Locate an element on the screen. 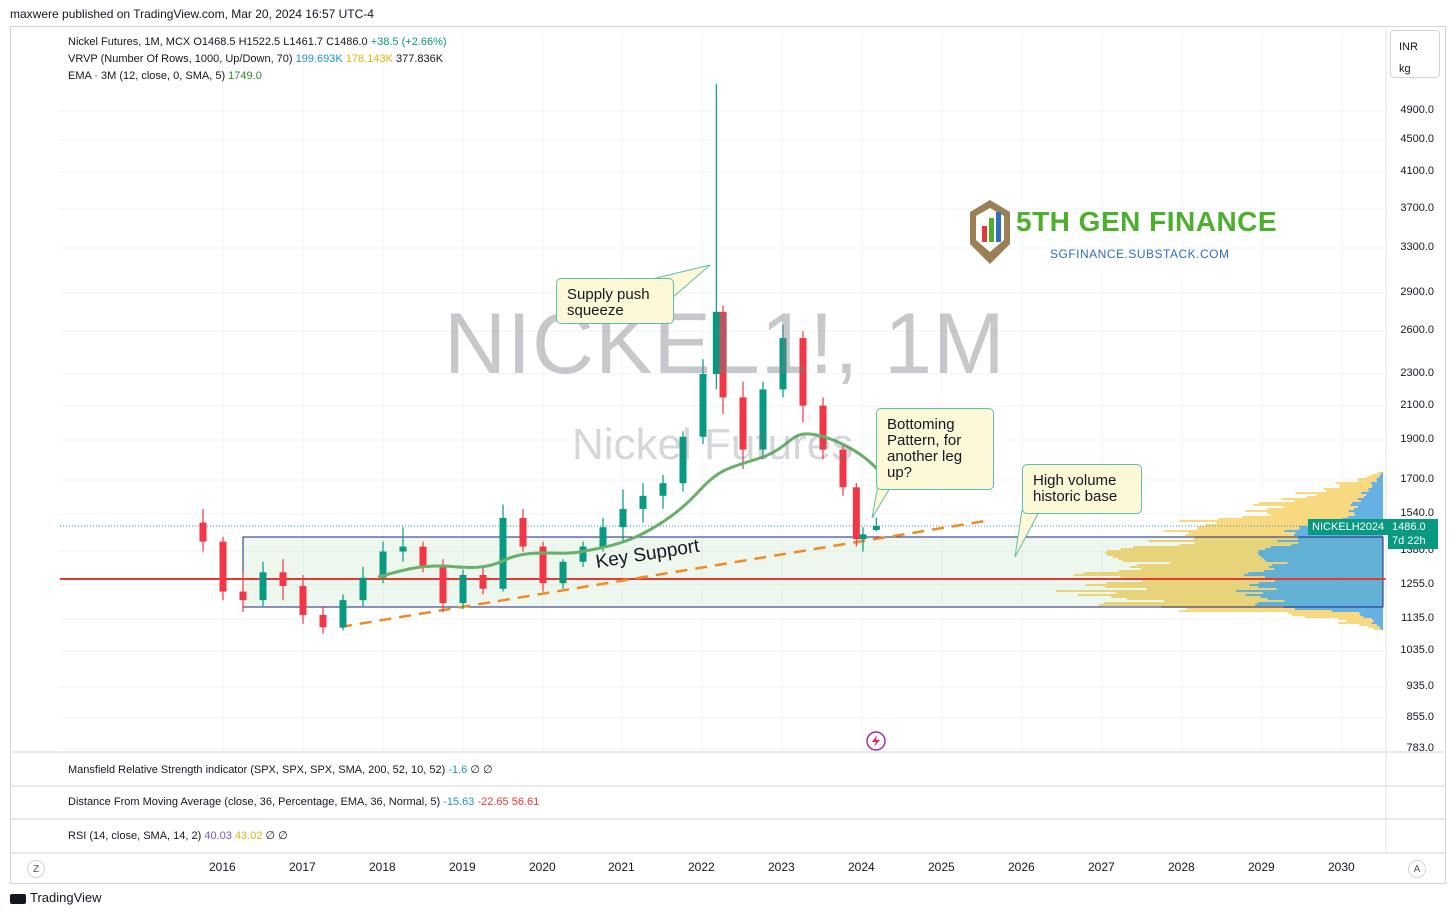 The image size is (1456, 916). time-tick-label: 2018 is located at coordinates (382, 867).